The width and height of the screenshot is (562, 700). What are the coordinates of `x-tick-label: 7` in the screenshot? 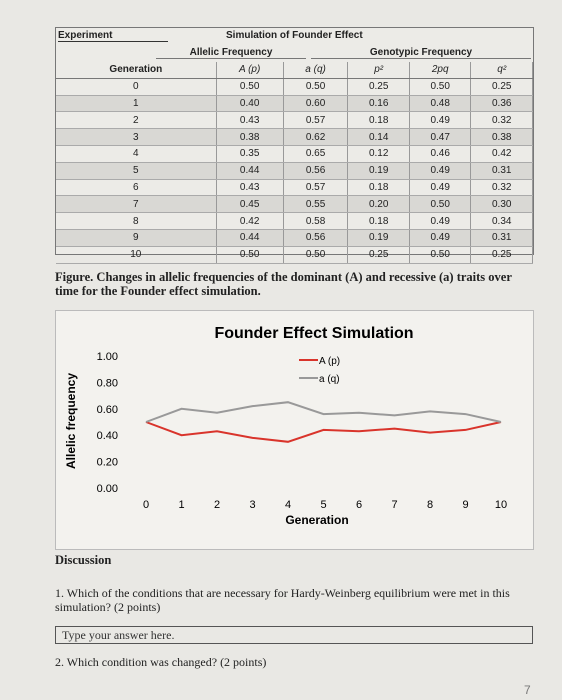 It's located at (394, 505).